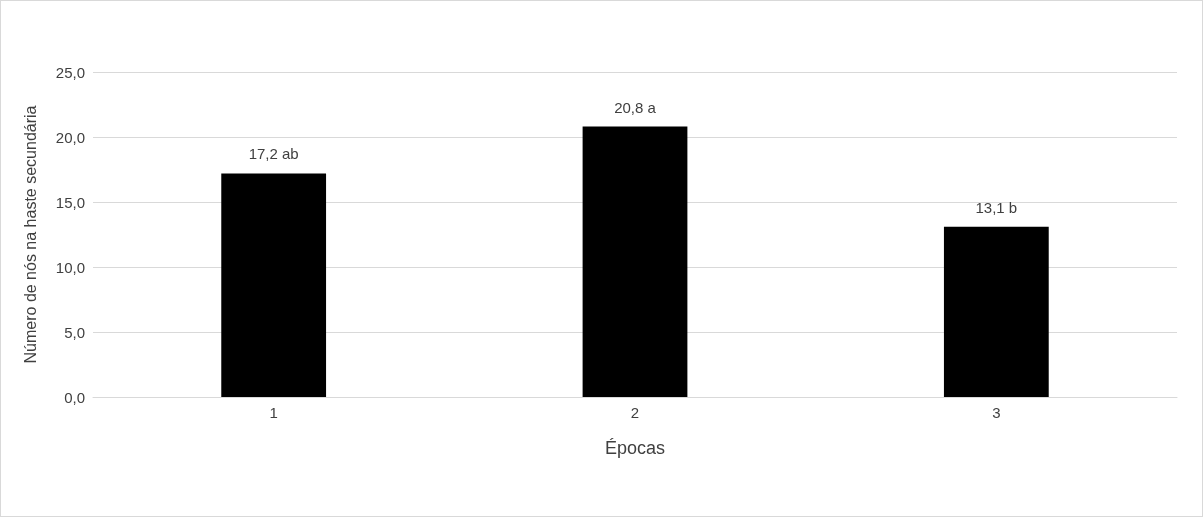 The image size is (1203, 517). Describe the element at coordinates (635, 412) in the screenshot. I see `x-tick-label: 2` at that location.